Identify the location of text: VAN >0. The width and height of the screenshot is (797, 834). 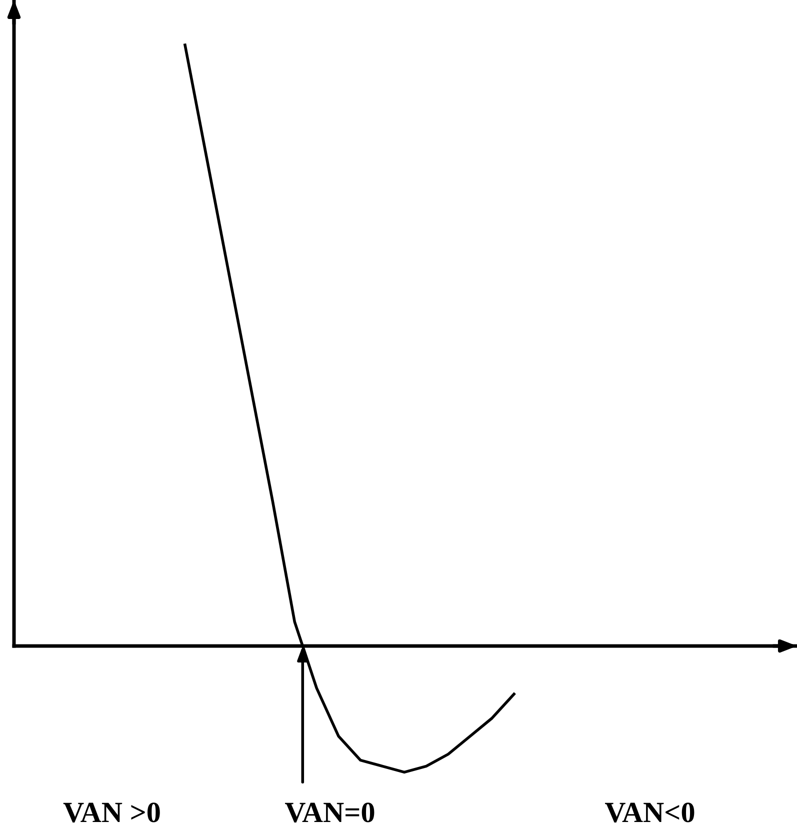
(111, 812).